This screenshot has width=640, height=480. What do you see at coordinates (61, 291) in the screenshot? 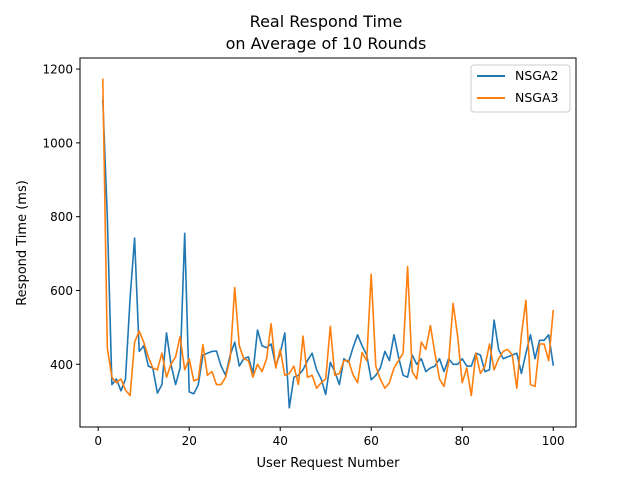
I see `y-tick-label: 600` at bounding box center [61, 291].